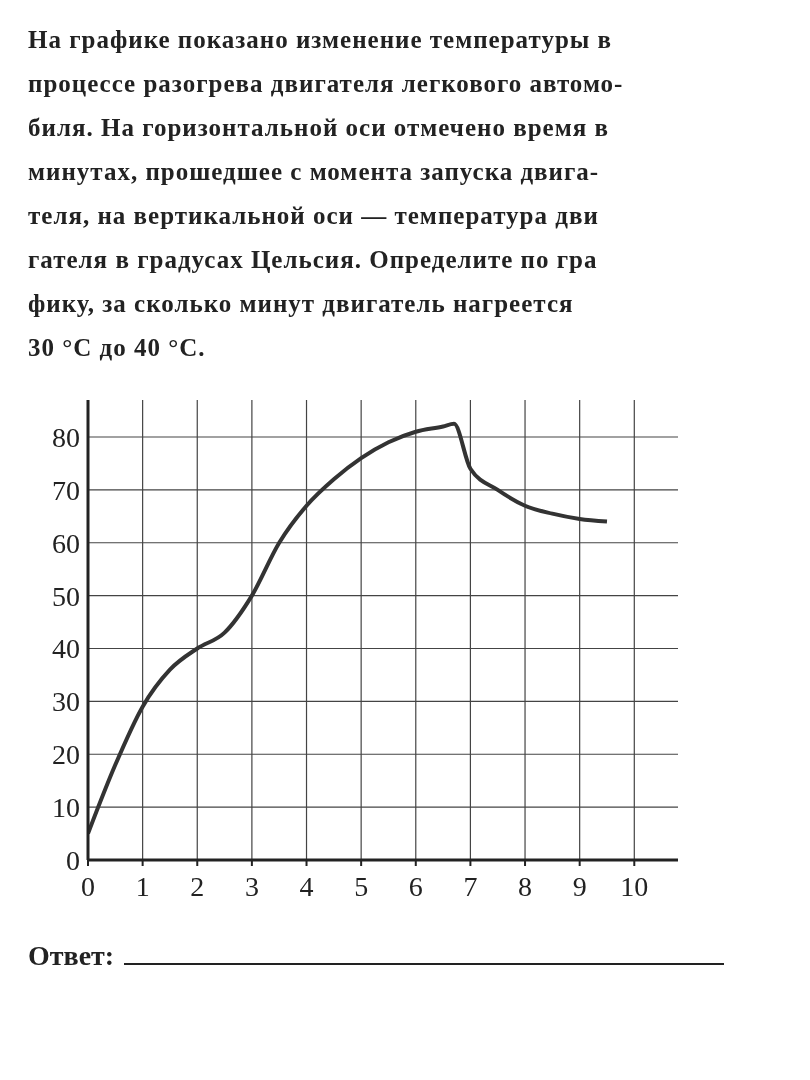 The height and width of the screenshot is (1080, 810). I want to click on x-tick-label: 4, so click(306, 886).